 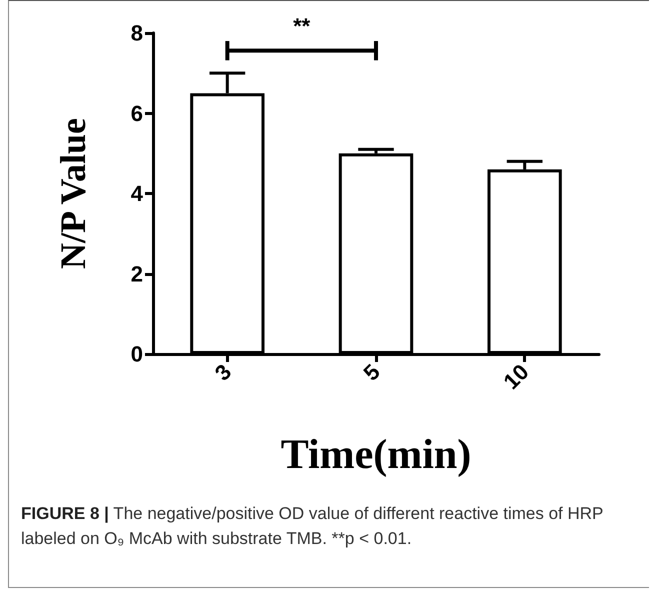 I want to click on x-axis-title: Time(min), so click(x=376, y=455).